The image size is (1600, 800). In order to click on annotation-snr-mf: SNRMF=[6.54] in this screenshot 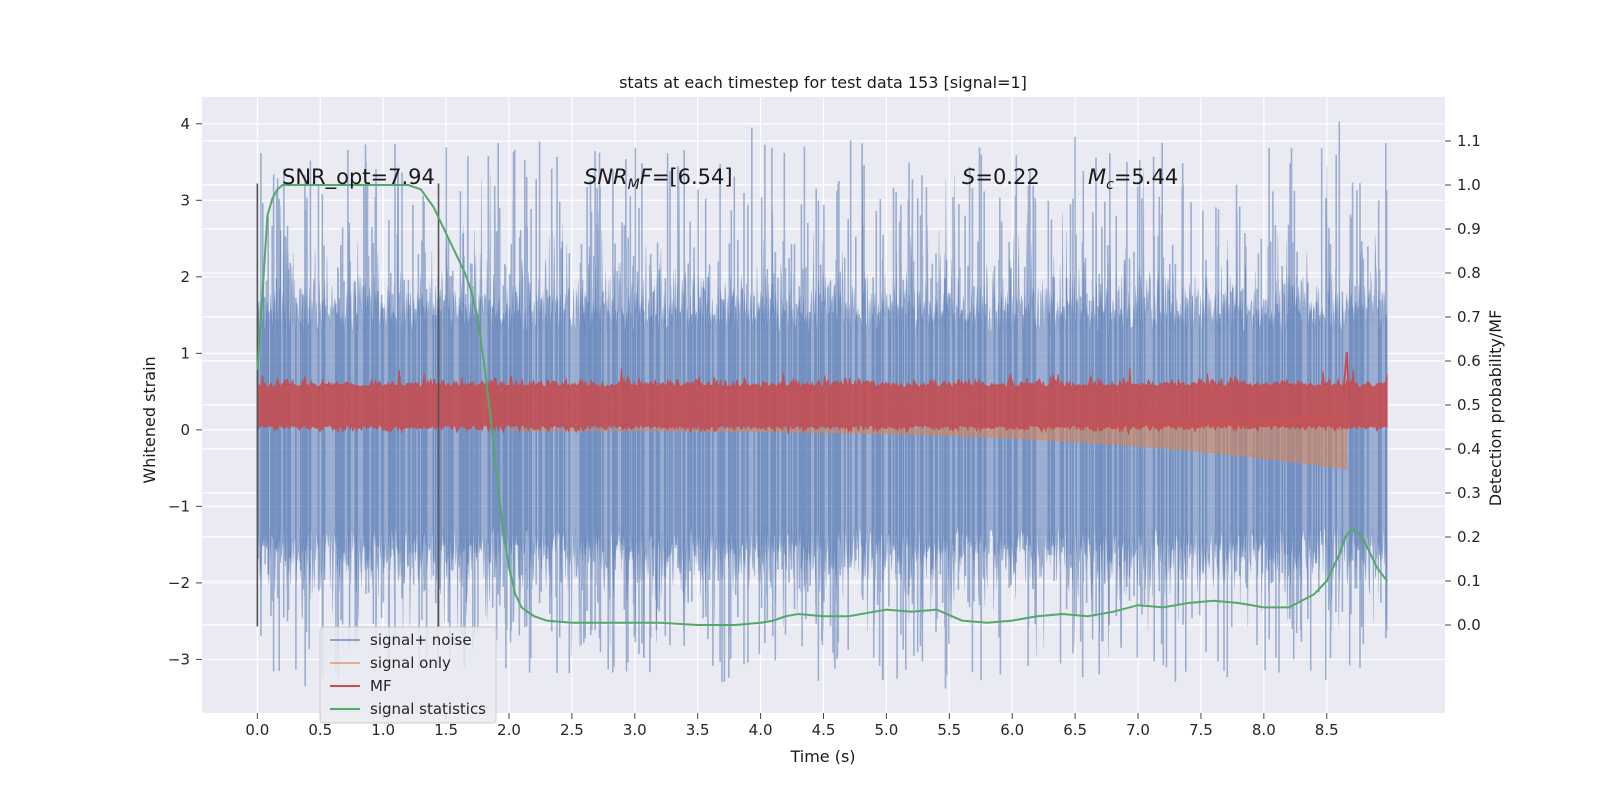, I will do `click(658, 179)`.